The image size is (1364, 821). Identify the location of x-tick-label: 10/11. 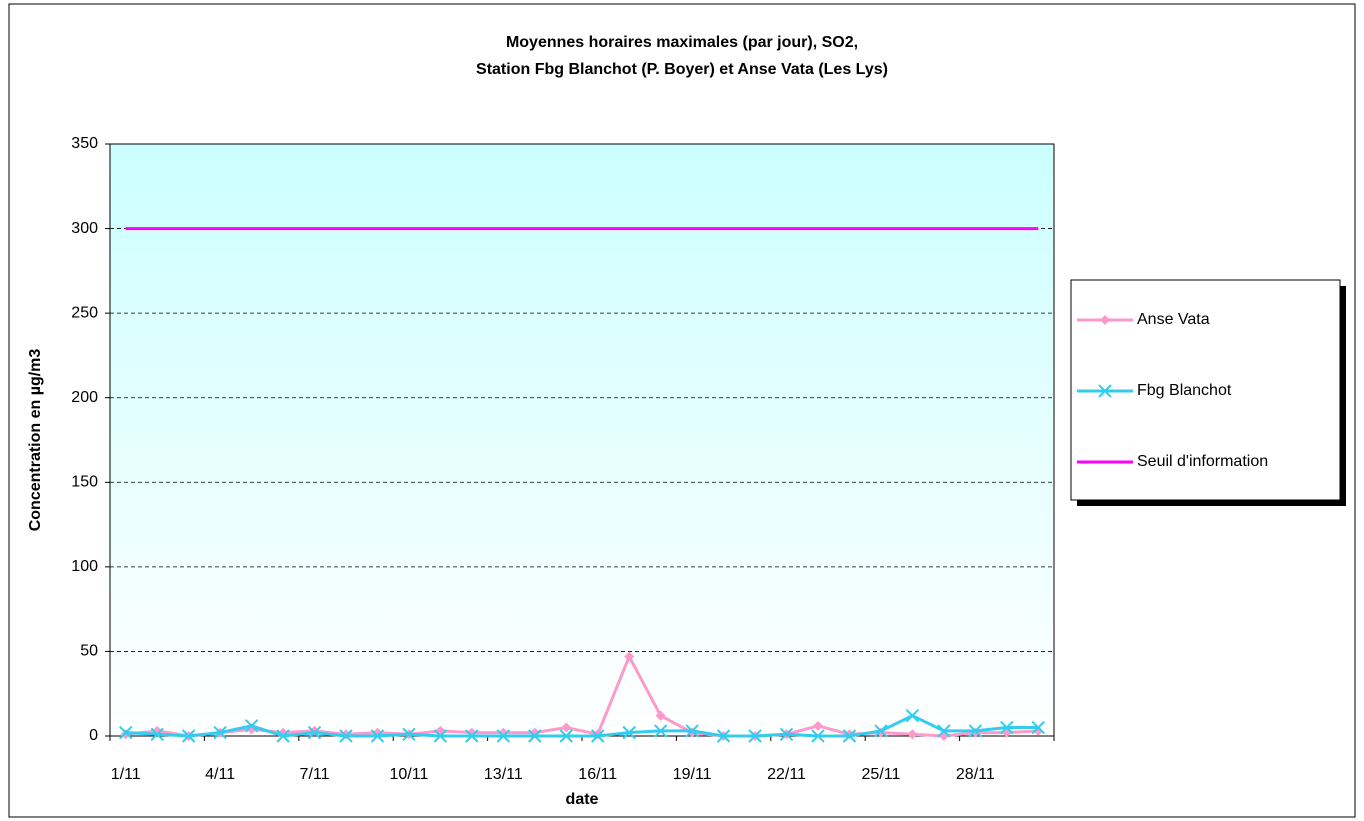
(409, 774).